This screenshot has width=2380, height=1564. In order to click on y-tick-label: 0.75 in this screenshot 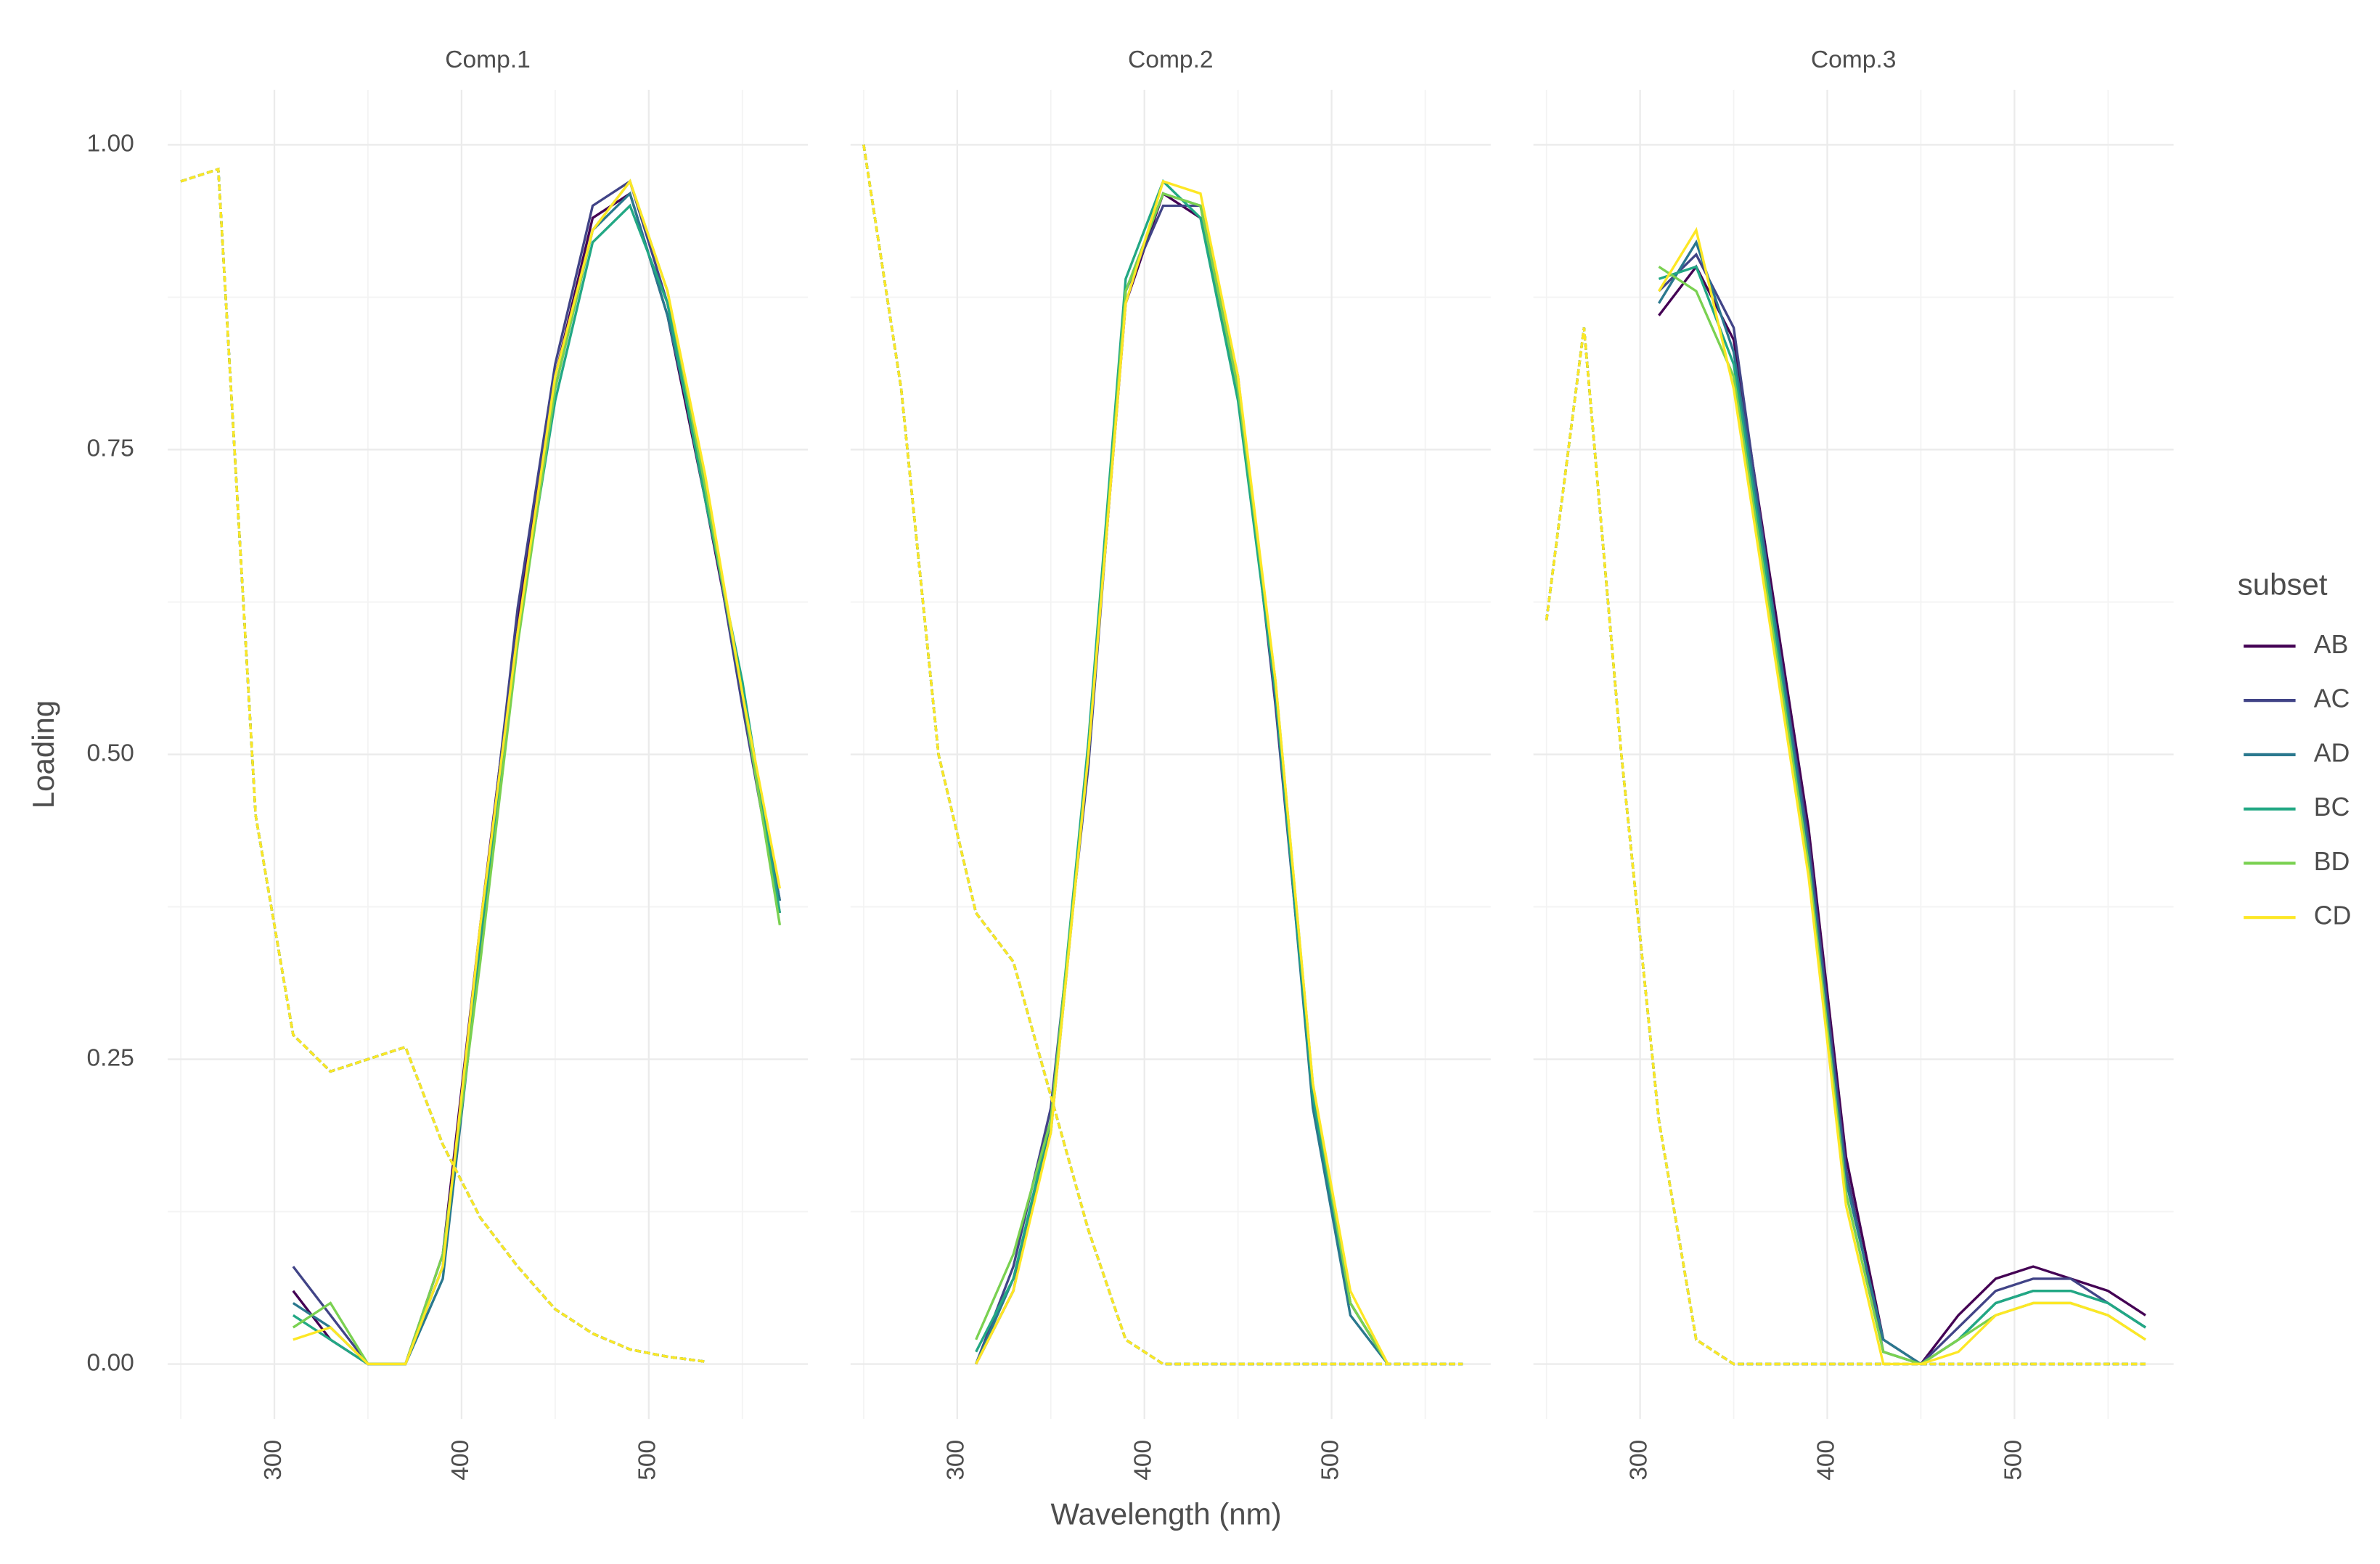, I will do `click(110, 449)`.